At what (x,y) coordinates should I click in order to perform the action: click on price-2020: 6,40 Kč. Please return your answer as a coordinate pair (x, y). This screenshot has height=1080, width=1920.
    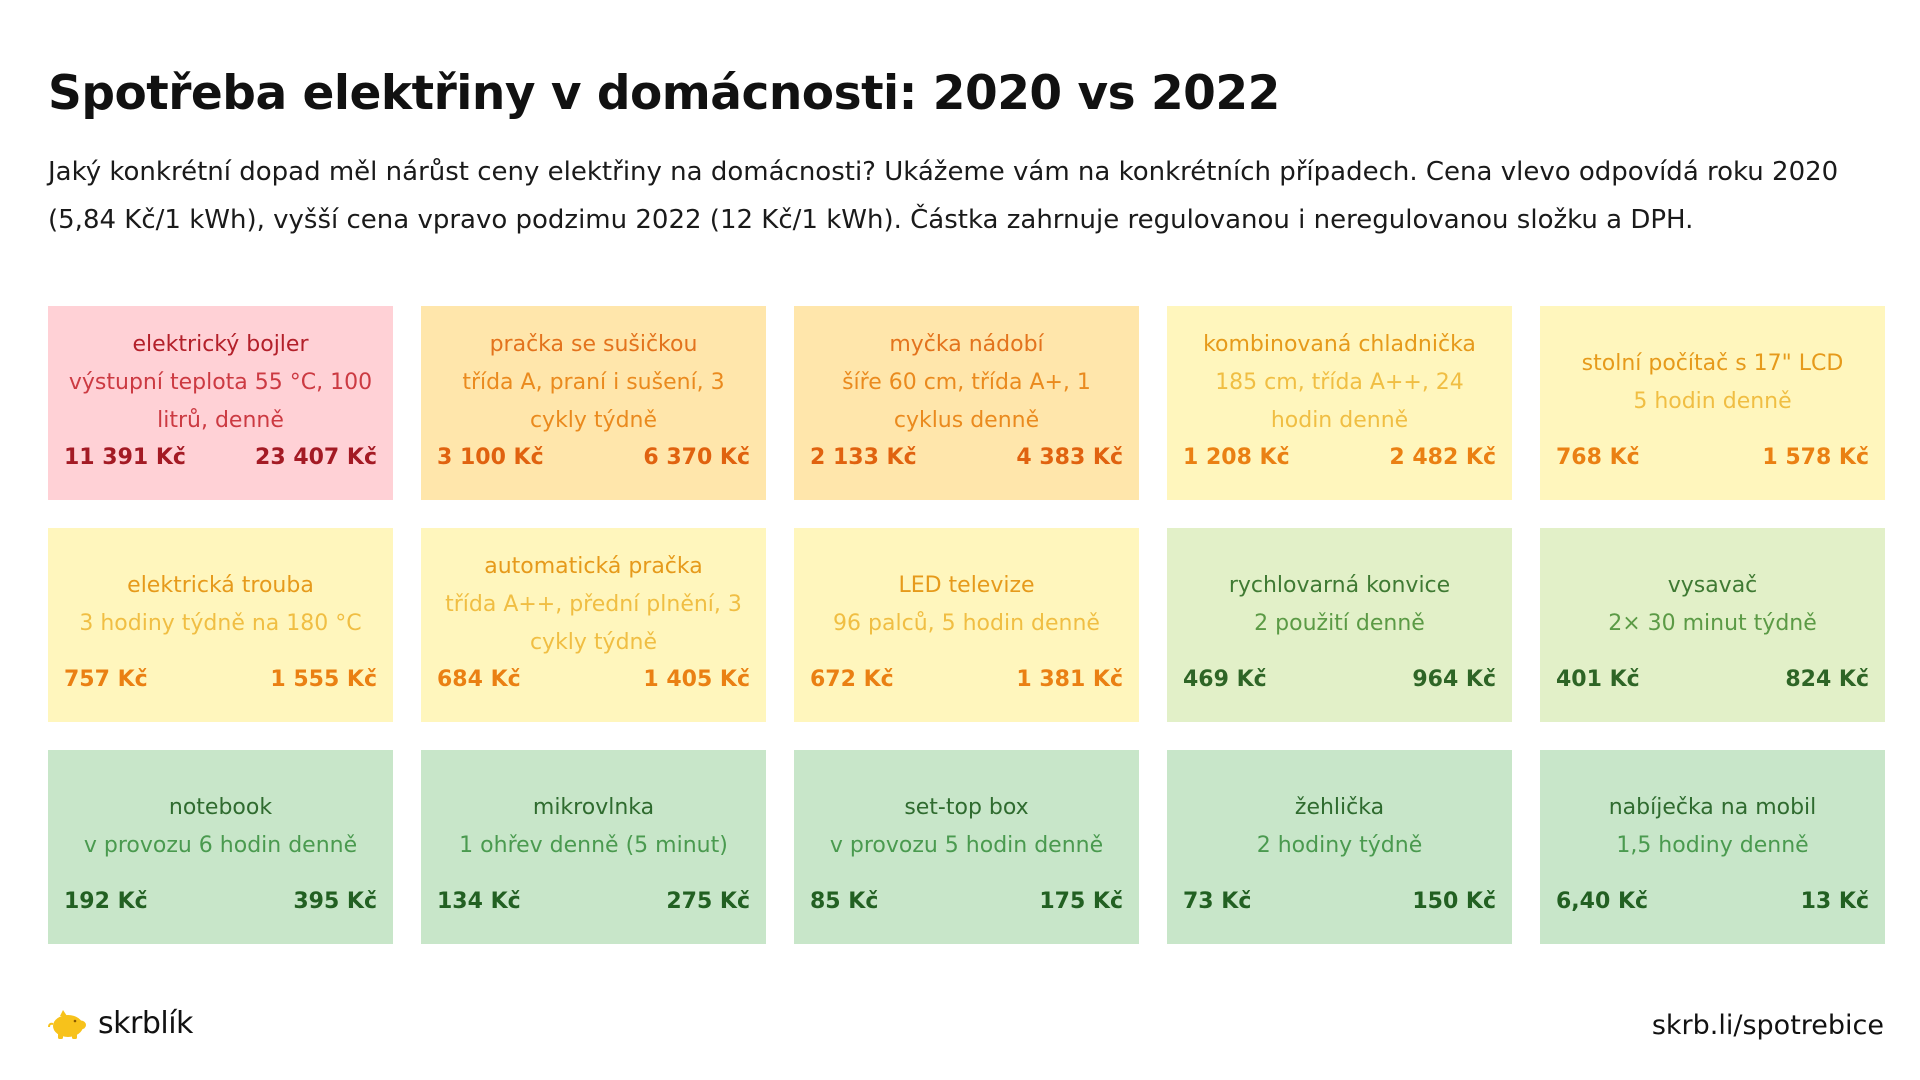
    Looking at the image, I should click on (1602, 901).